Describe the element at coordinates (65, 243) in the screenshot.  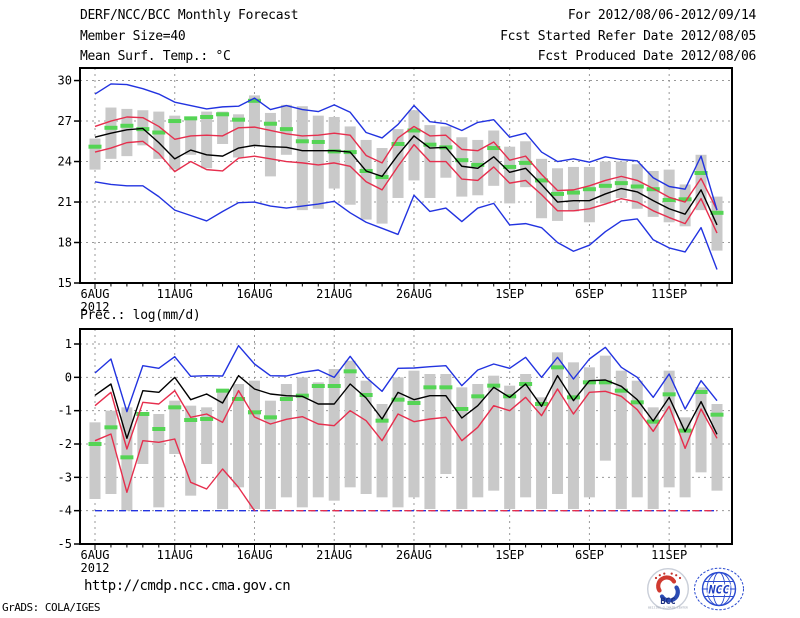
I see `svg-text: 18` at that location.